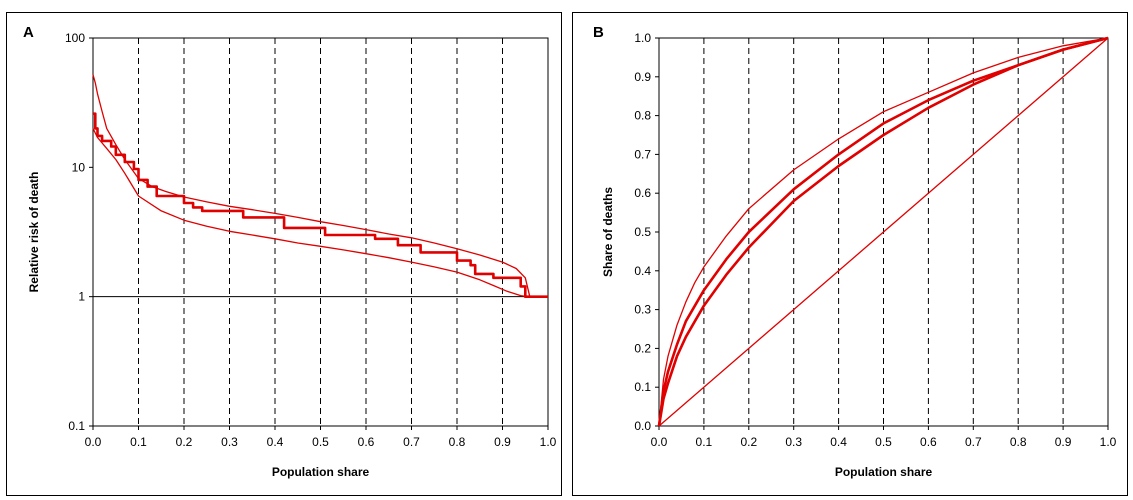  I want to click on y-tick-label: 0.5, so click(642, 232).